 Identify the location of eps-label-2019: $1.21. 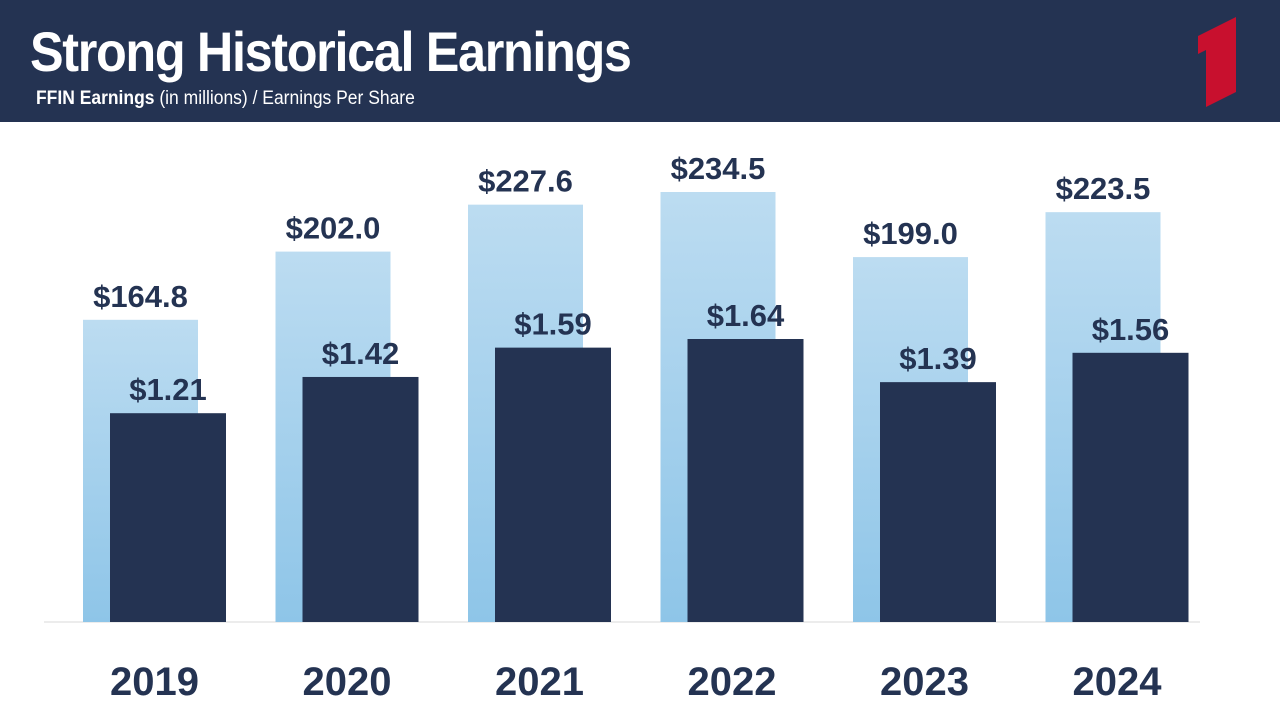
(168, 389).